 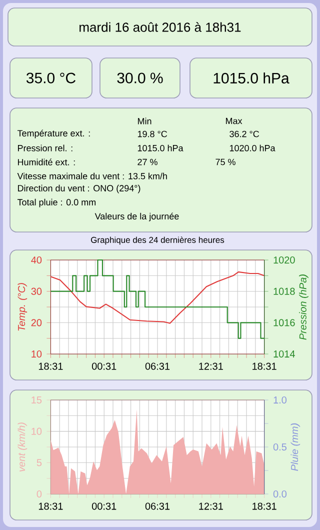 I want to click on text: Température ext. :, so click(x=53, y=134).